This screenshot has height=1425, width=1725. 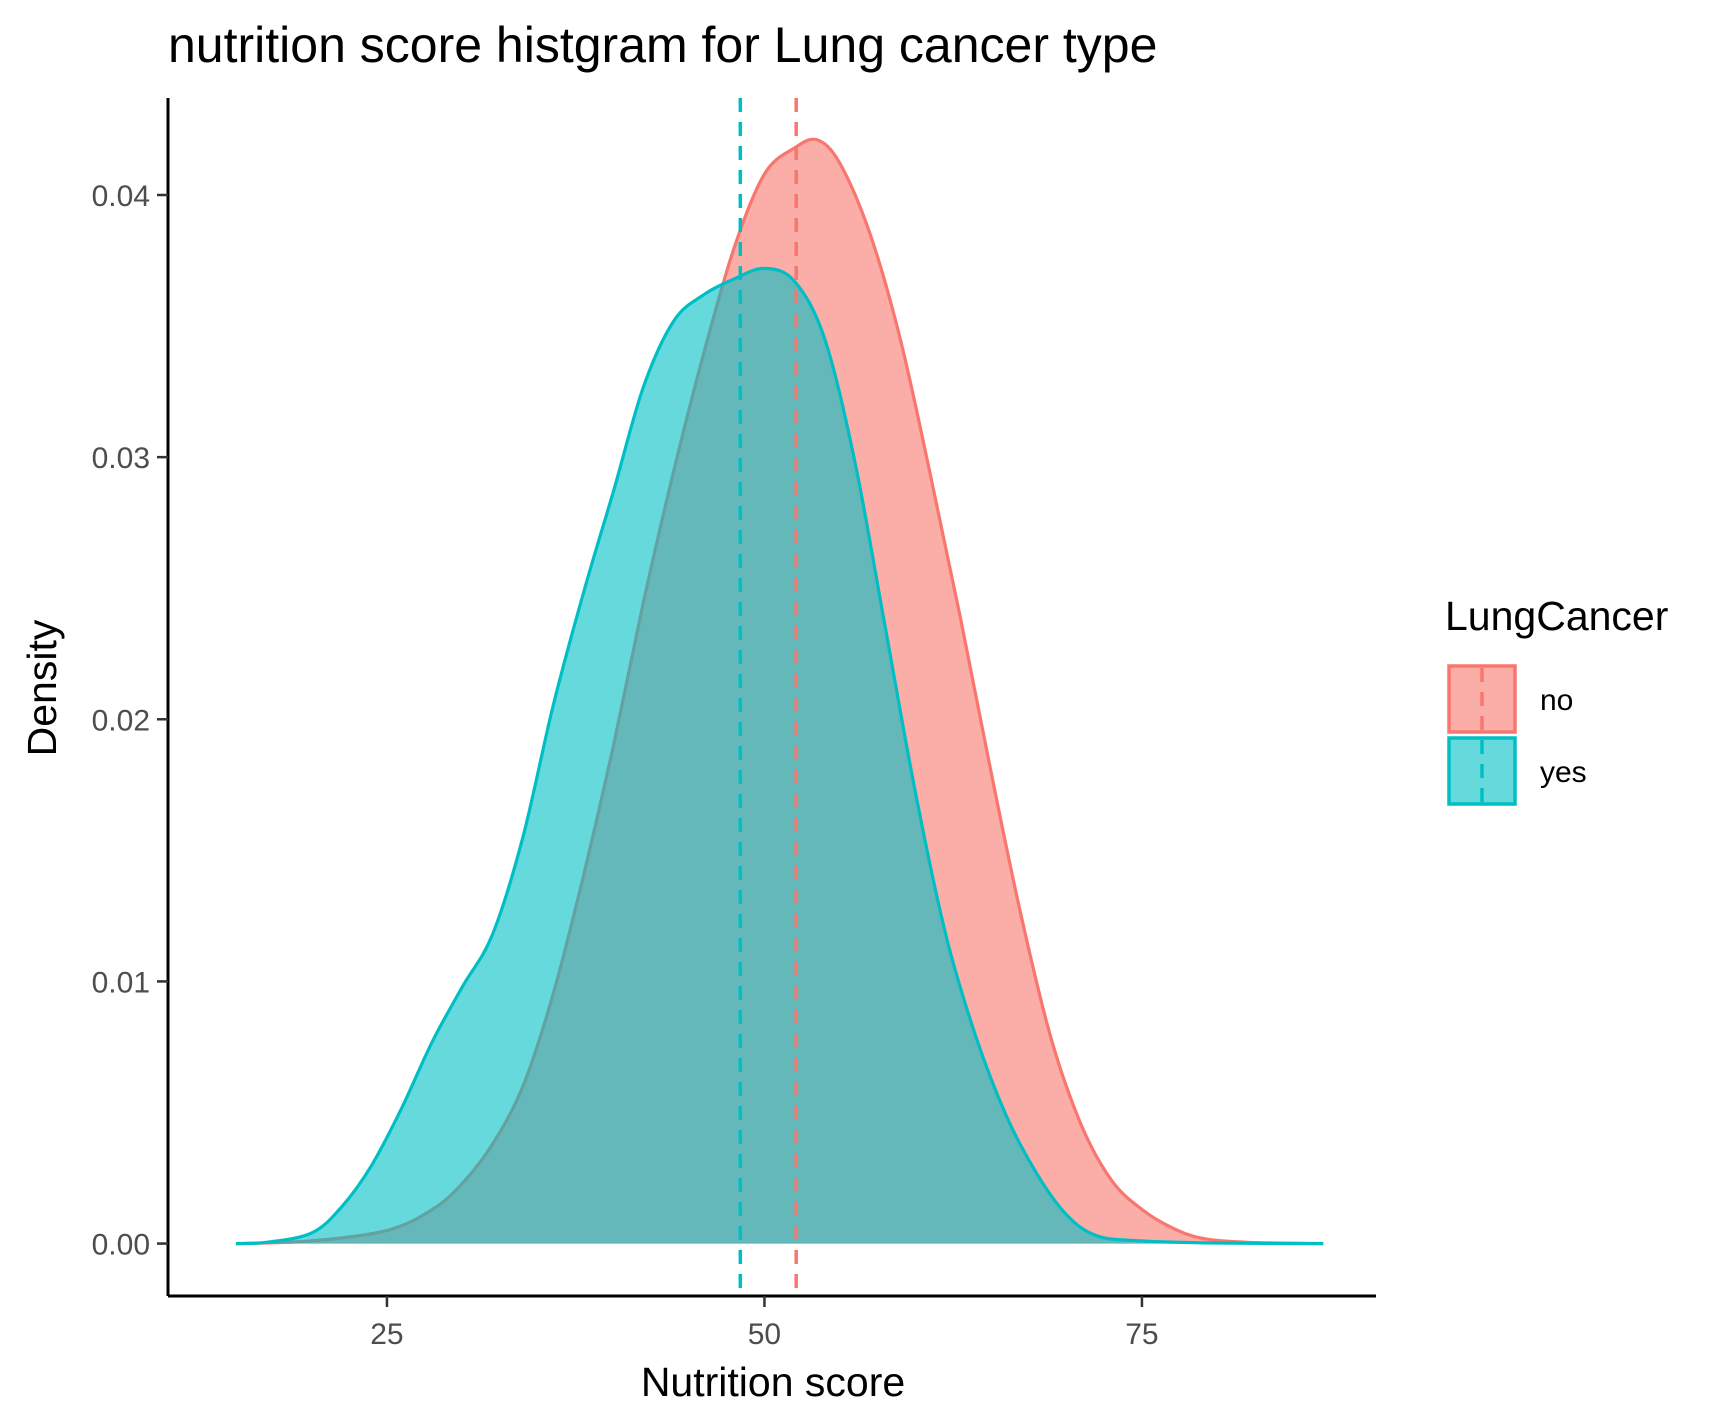 I want to click on y-tick-label: 0.00, so click(x=121, y=1245).